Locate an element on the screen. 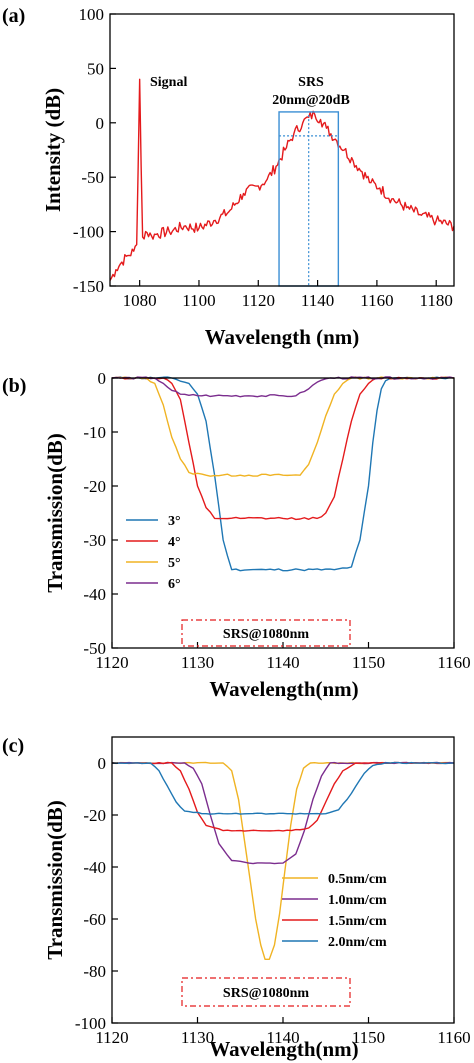  panel-b-y-tick-label: -40 is located at coordinates (94, 594).